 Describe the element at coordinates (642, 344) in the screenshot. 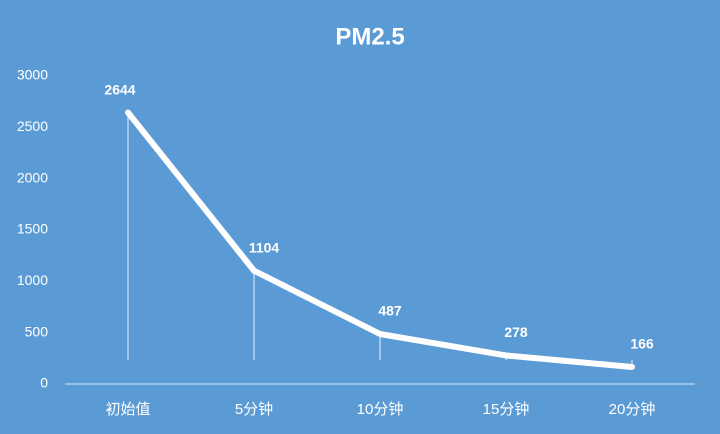

I see `data-label: 166` at that location.